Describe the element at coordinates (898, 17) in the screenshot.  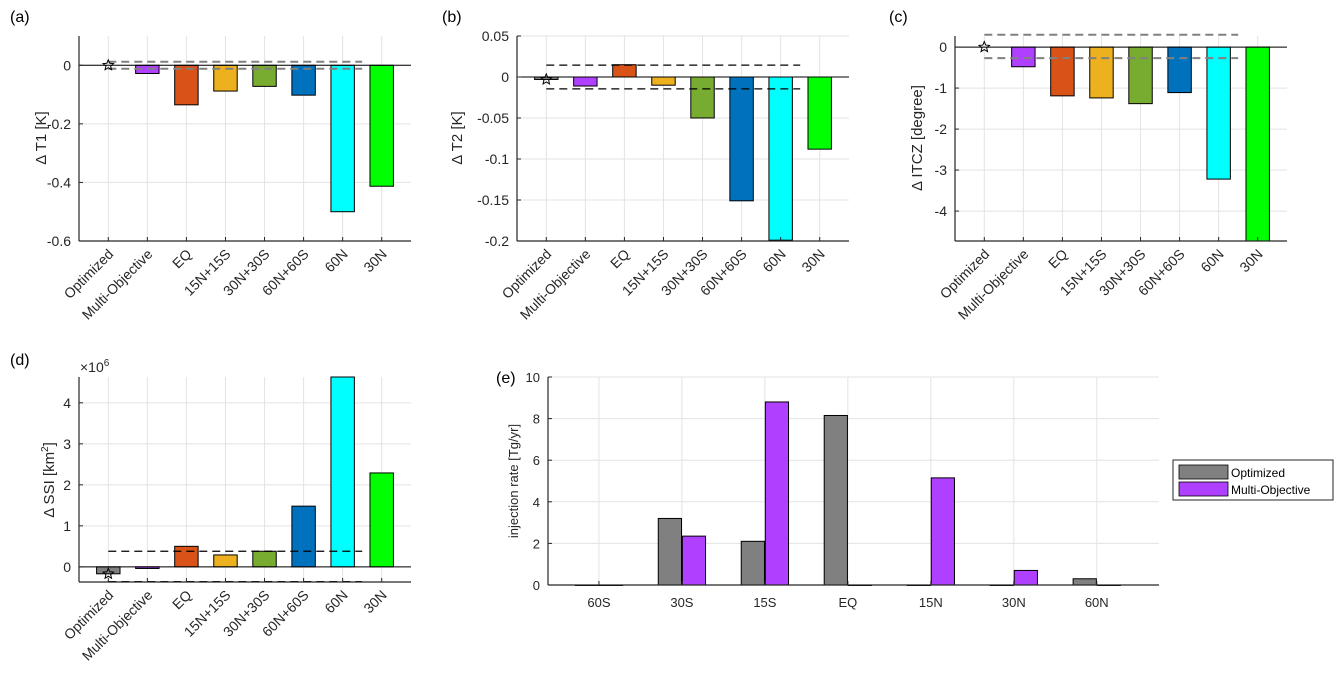
I see `panel-c-label: (c)` at that location.